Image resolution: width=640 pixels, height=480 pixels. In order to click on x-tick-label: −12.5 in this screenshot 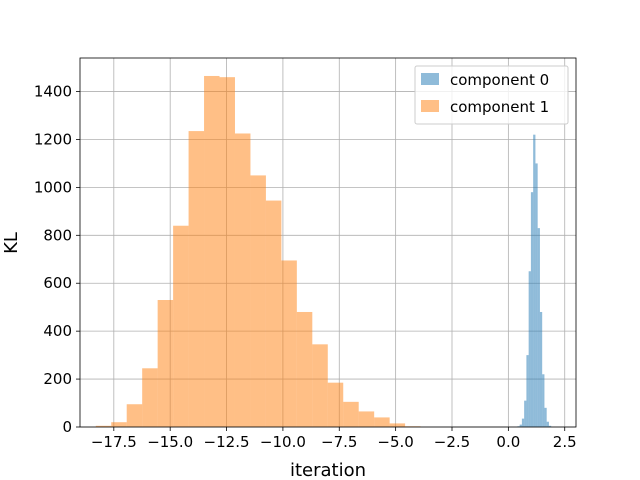, I will do `click(227, 442)`.